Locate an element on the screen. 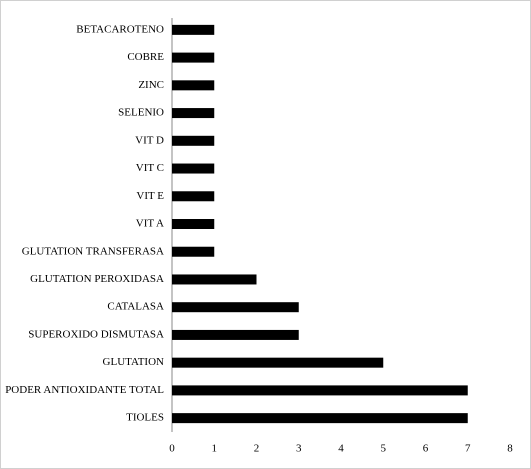  x-tick-label: 5 is located at coordinates (384, 449).